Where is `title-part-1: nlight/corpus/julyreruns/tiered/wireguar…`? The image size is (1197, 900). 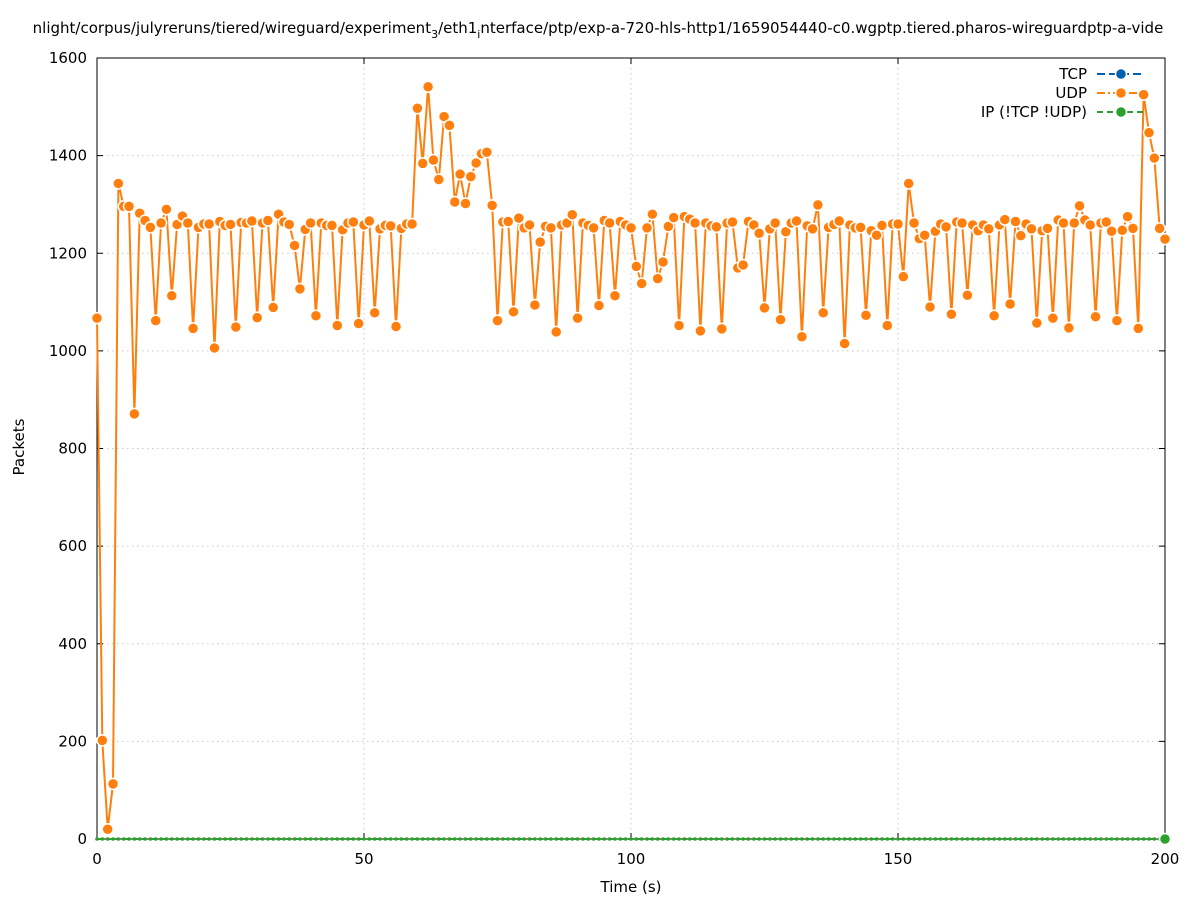
title-part-1: nlight/corpus/julyreruns/tiered/wireguar… is located at coordinates (232, 28).